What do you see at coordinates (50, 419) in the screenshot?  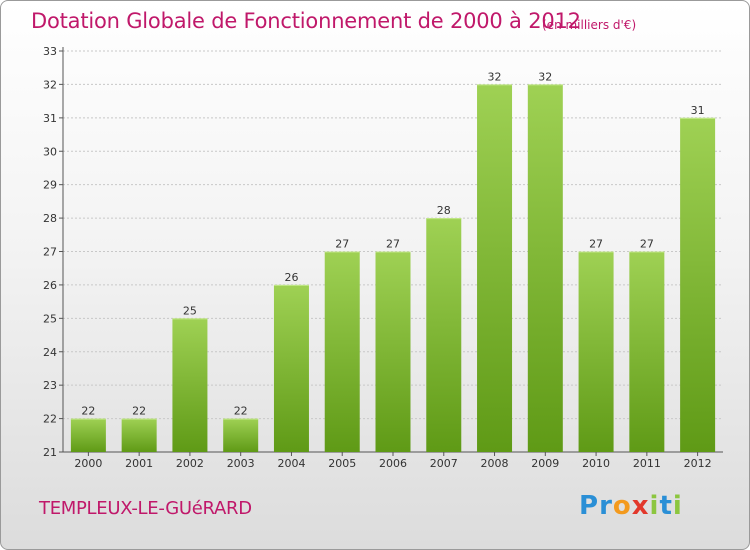 I see `y-tick-label: 22` at bounding box center [50, 419].